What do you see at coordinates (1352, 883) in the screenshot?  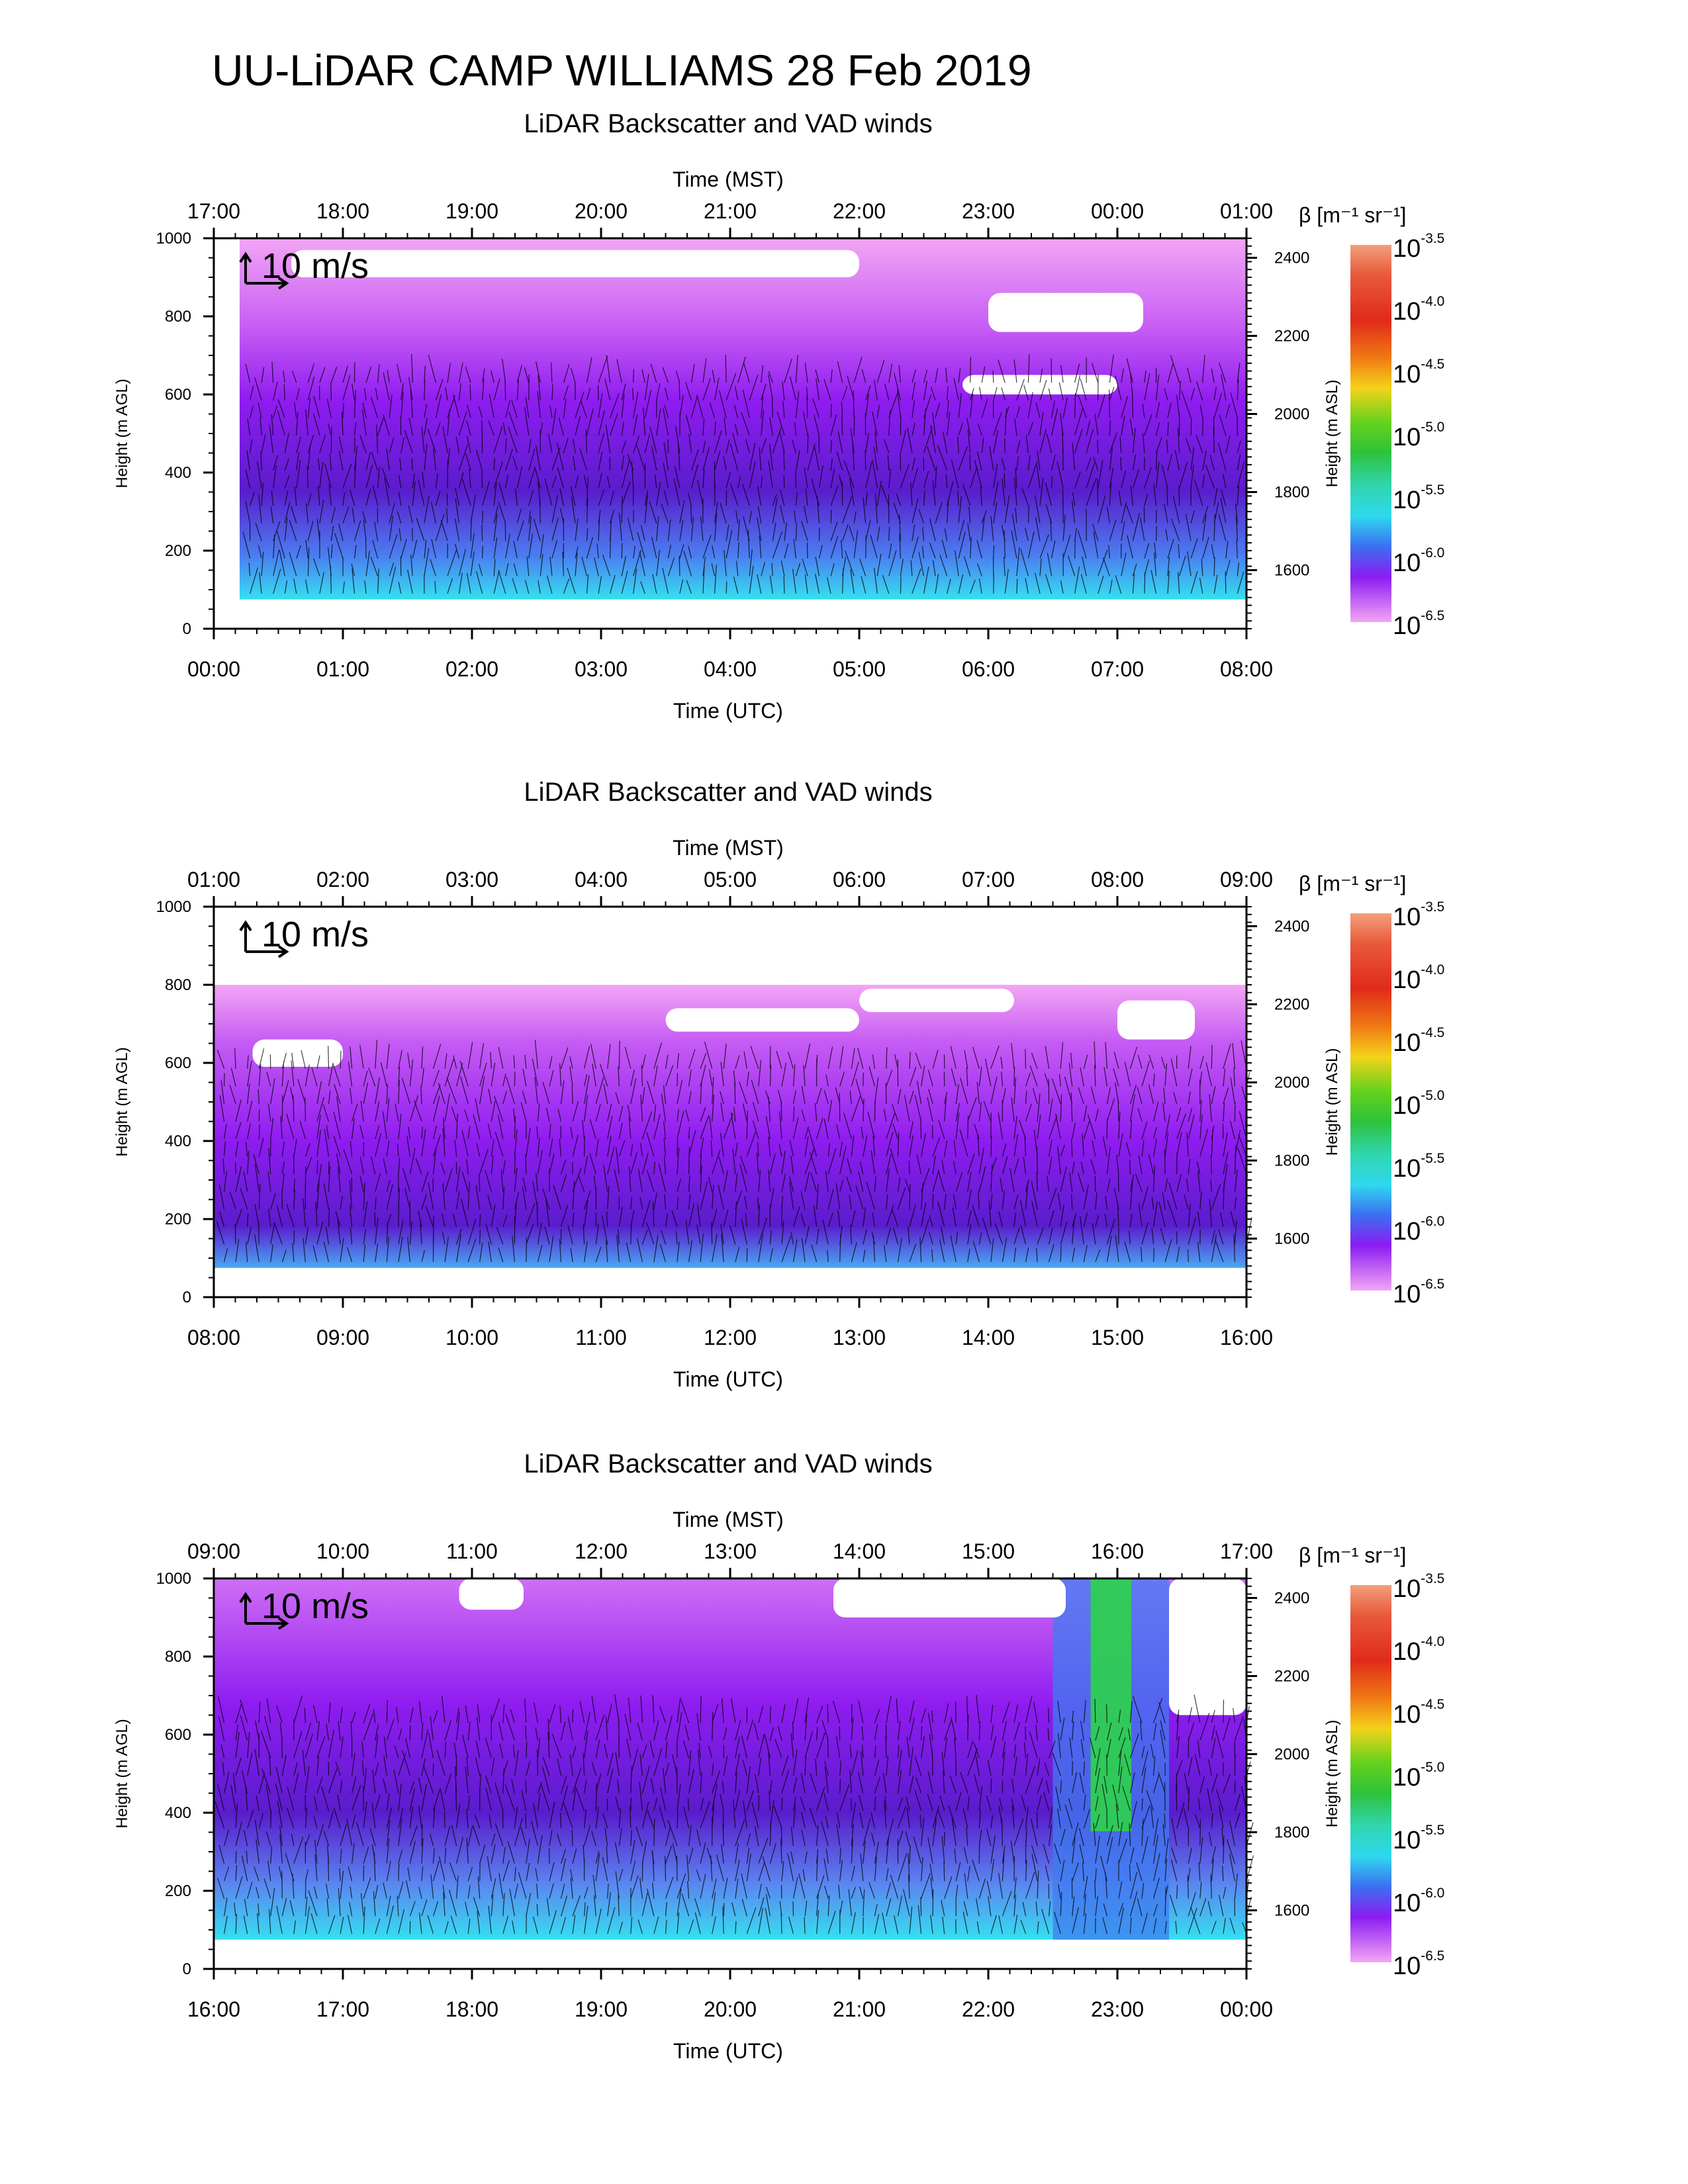 I see `colorbar-label: β [m⁻¹ sr⁻¹]` at bounding box center [1352, 883].